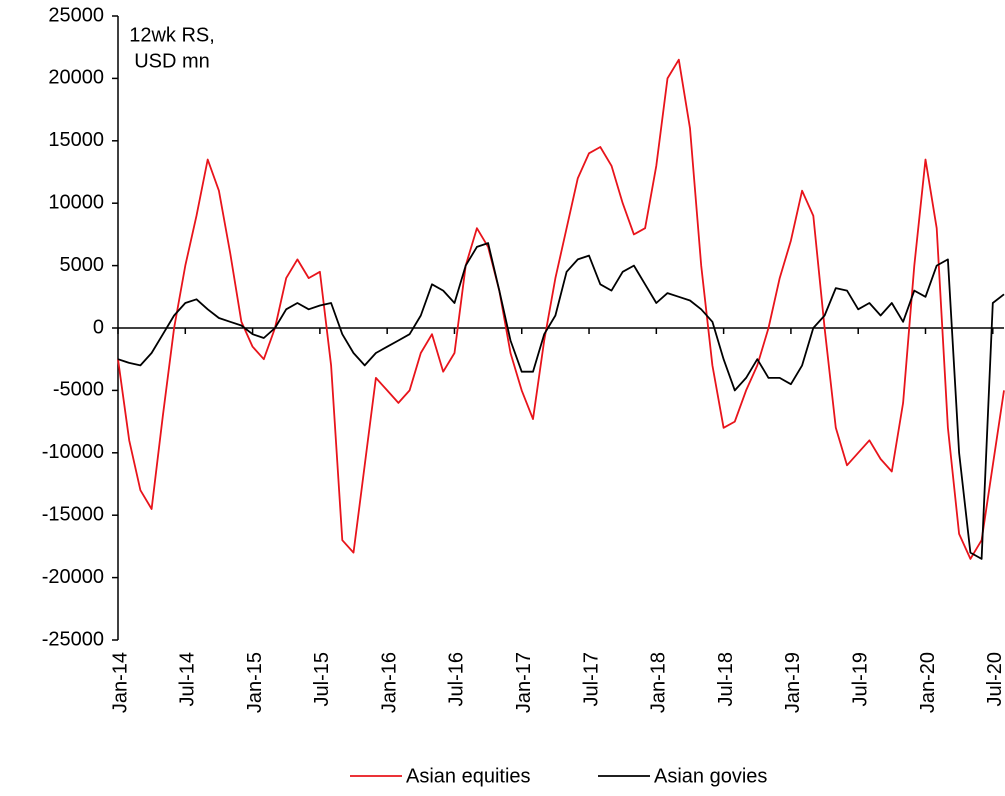 The width and height of the screenshot is (1005, 796). Describe the element at coordinates (188, 679) in the screenshot. I see `x-tick-label: Jul-14` at that location.